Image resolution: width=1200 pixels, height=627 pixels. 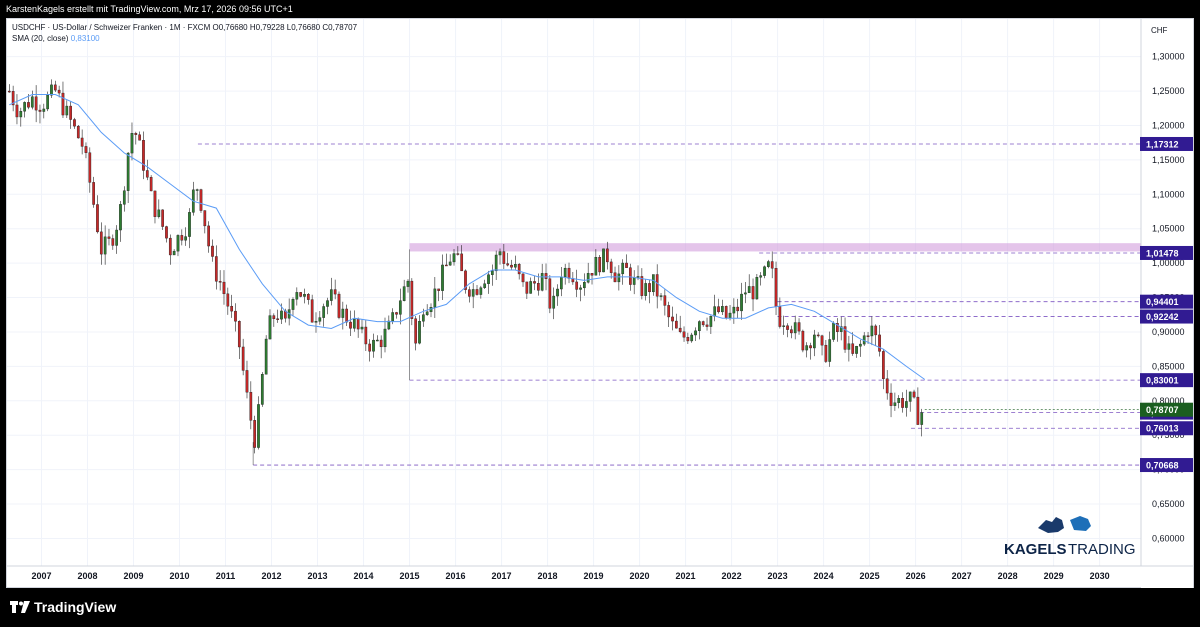 I want to click on x-tick-label: 2015, so click(x=410, y=576).